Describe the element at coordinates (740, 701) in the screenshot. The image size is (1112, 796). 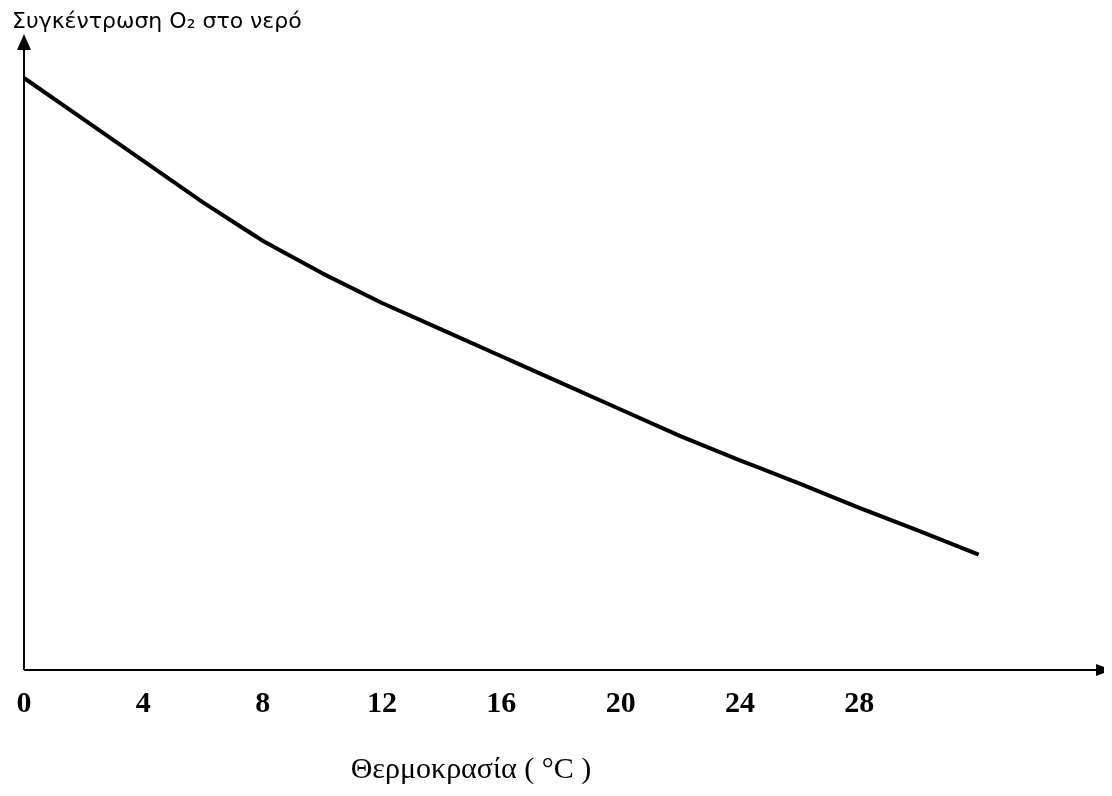
I see `x-tick-label: 24` at that location.